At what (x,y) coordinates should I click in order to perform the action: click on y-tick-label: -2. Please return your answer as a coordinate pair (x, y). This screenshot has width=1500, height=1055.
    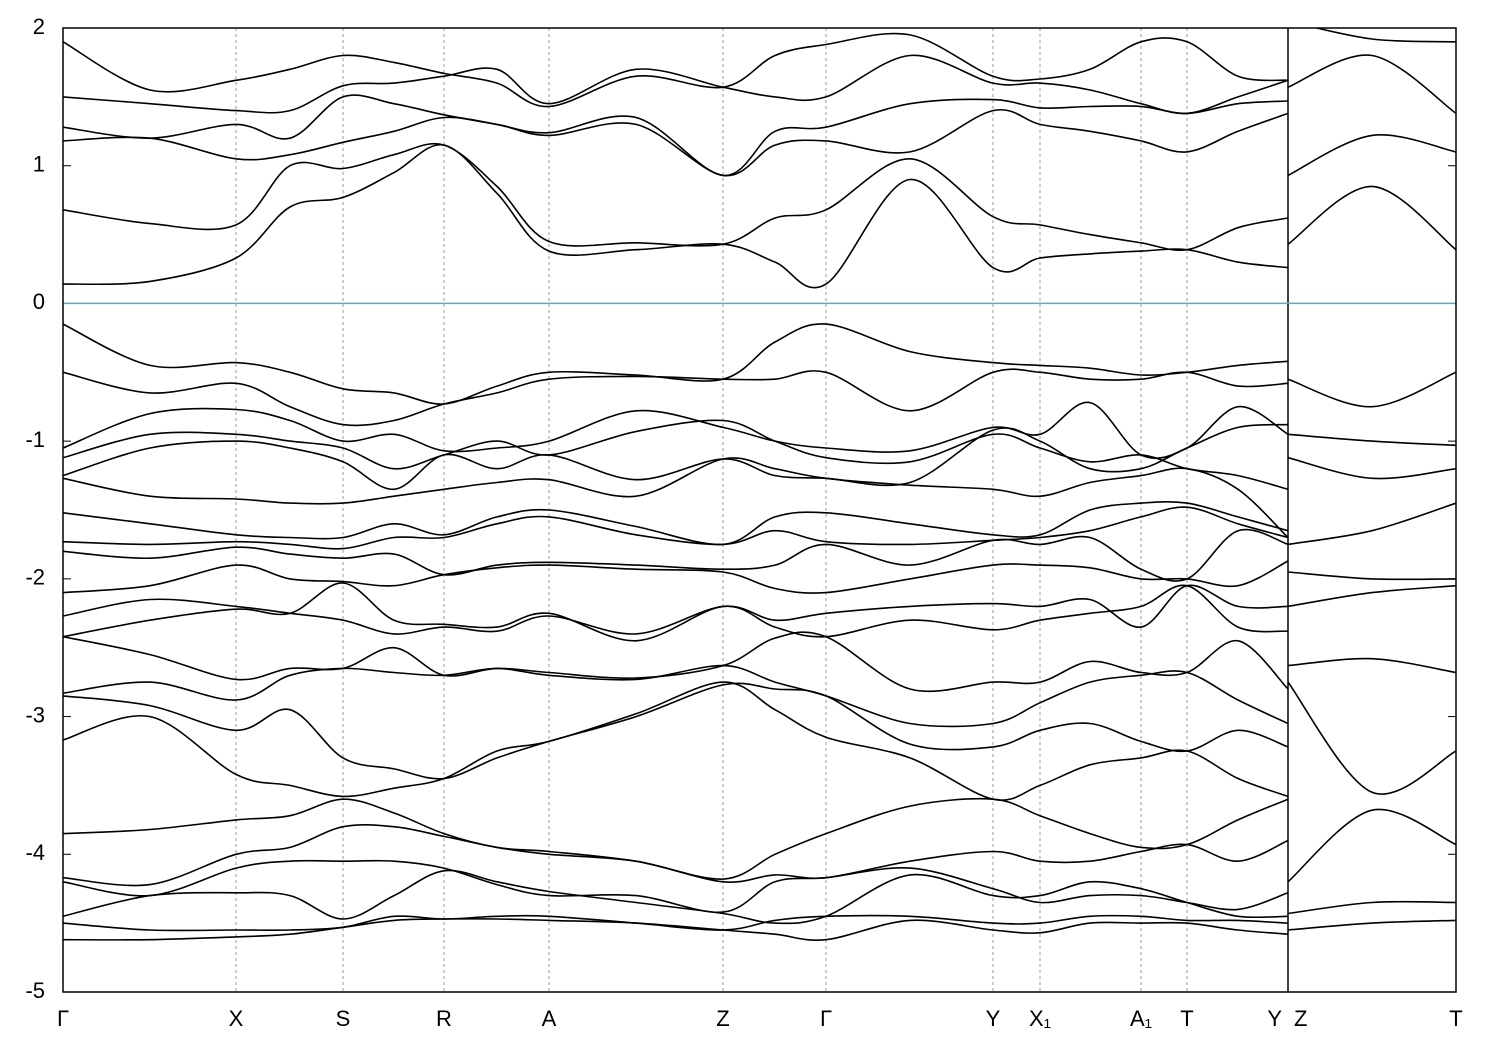
    Looking at the image, I should click on (35, 577).